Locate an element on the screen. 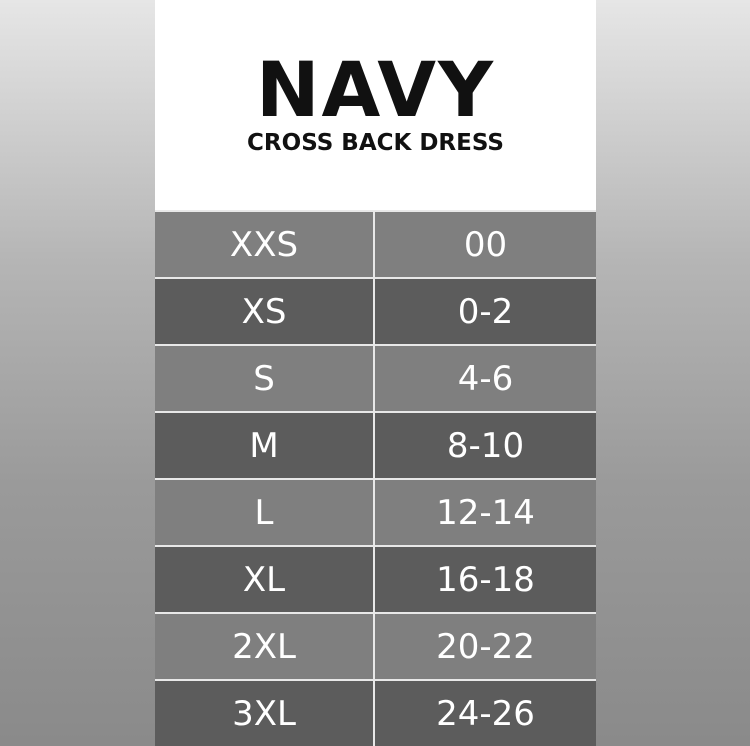  table-row: M 8-10 is located at coordinates (375, 444).